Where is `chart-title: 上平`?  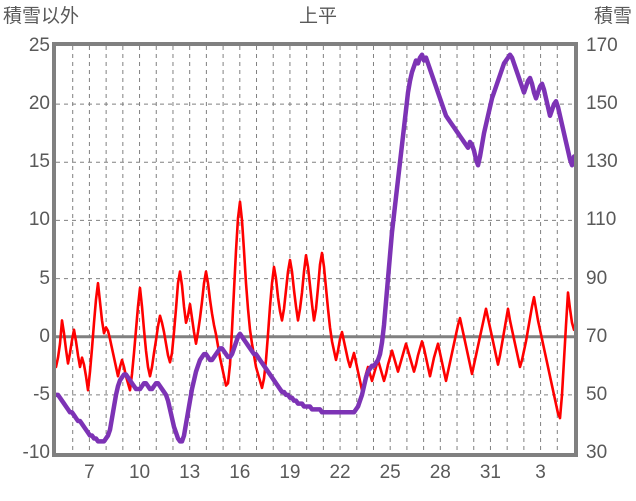 chart-title: 上平 is located at coordinates (317, 16).